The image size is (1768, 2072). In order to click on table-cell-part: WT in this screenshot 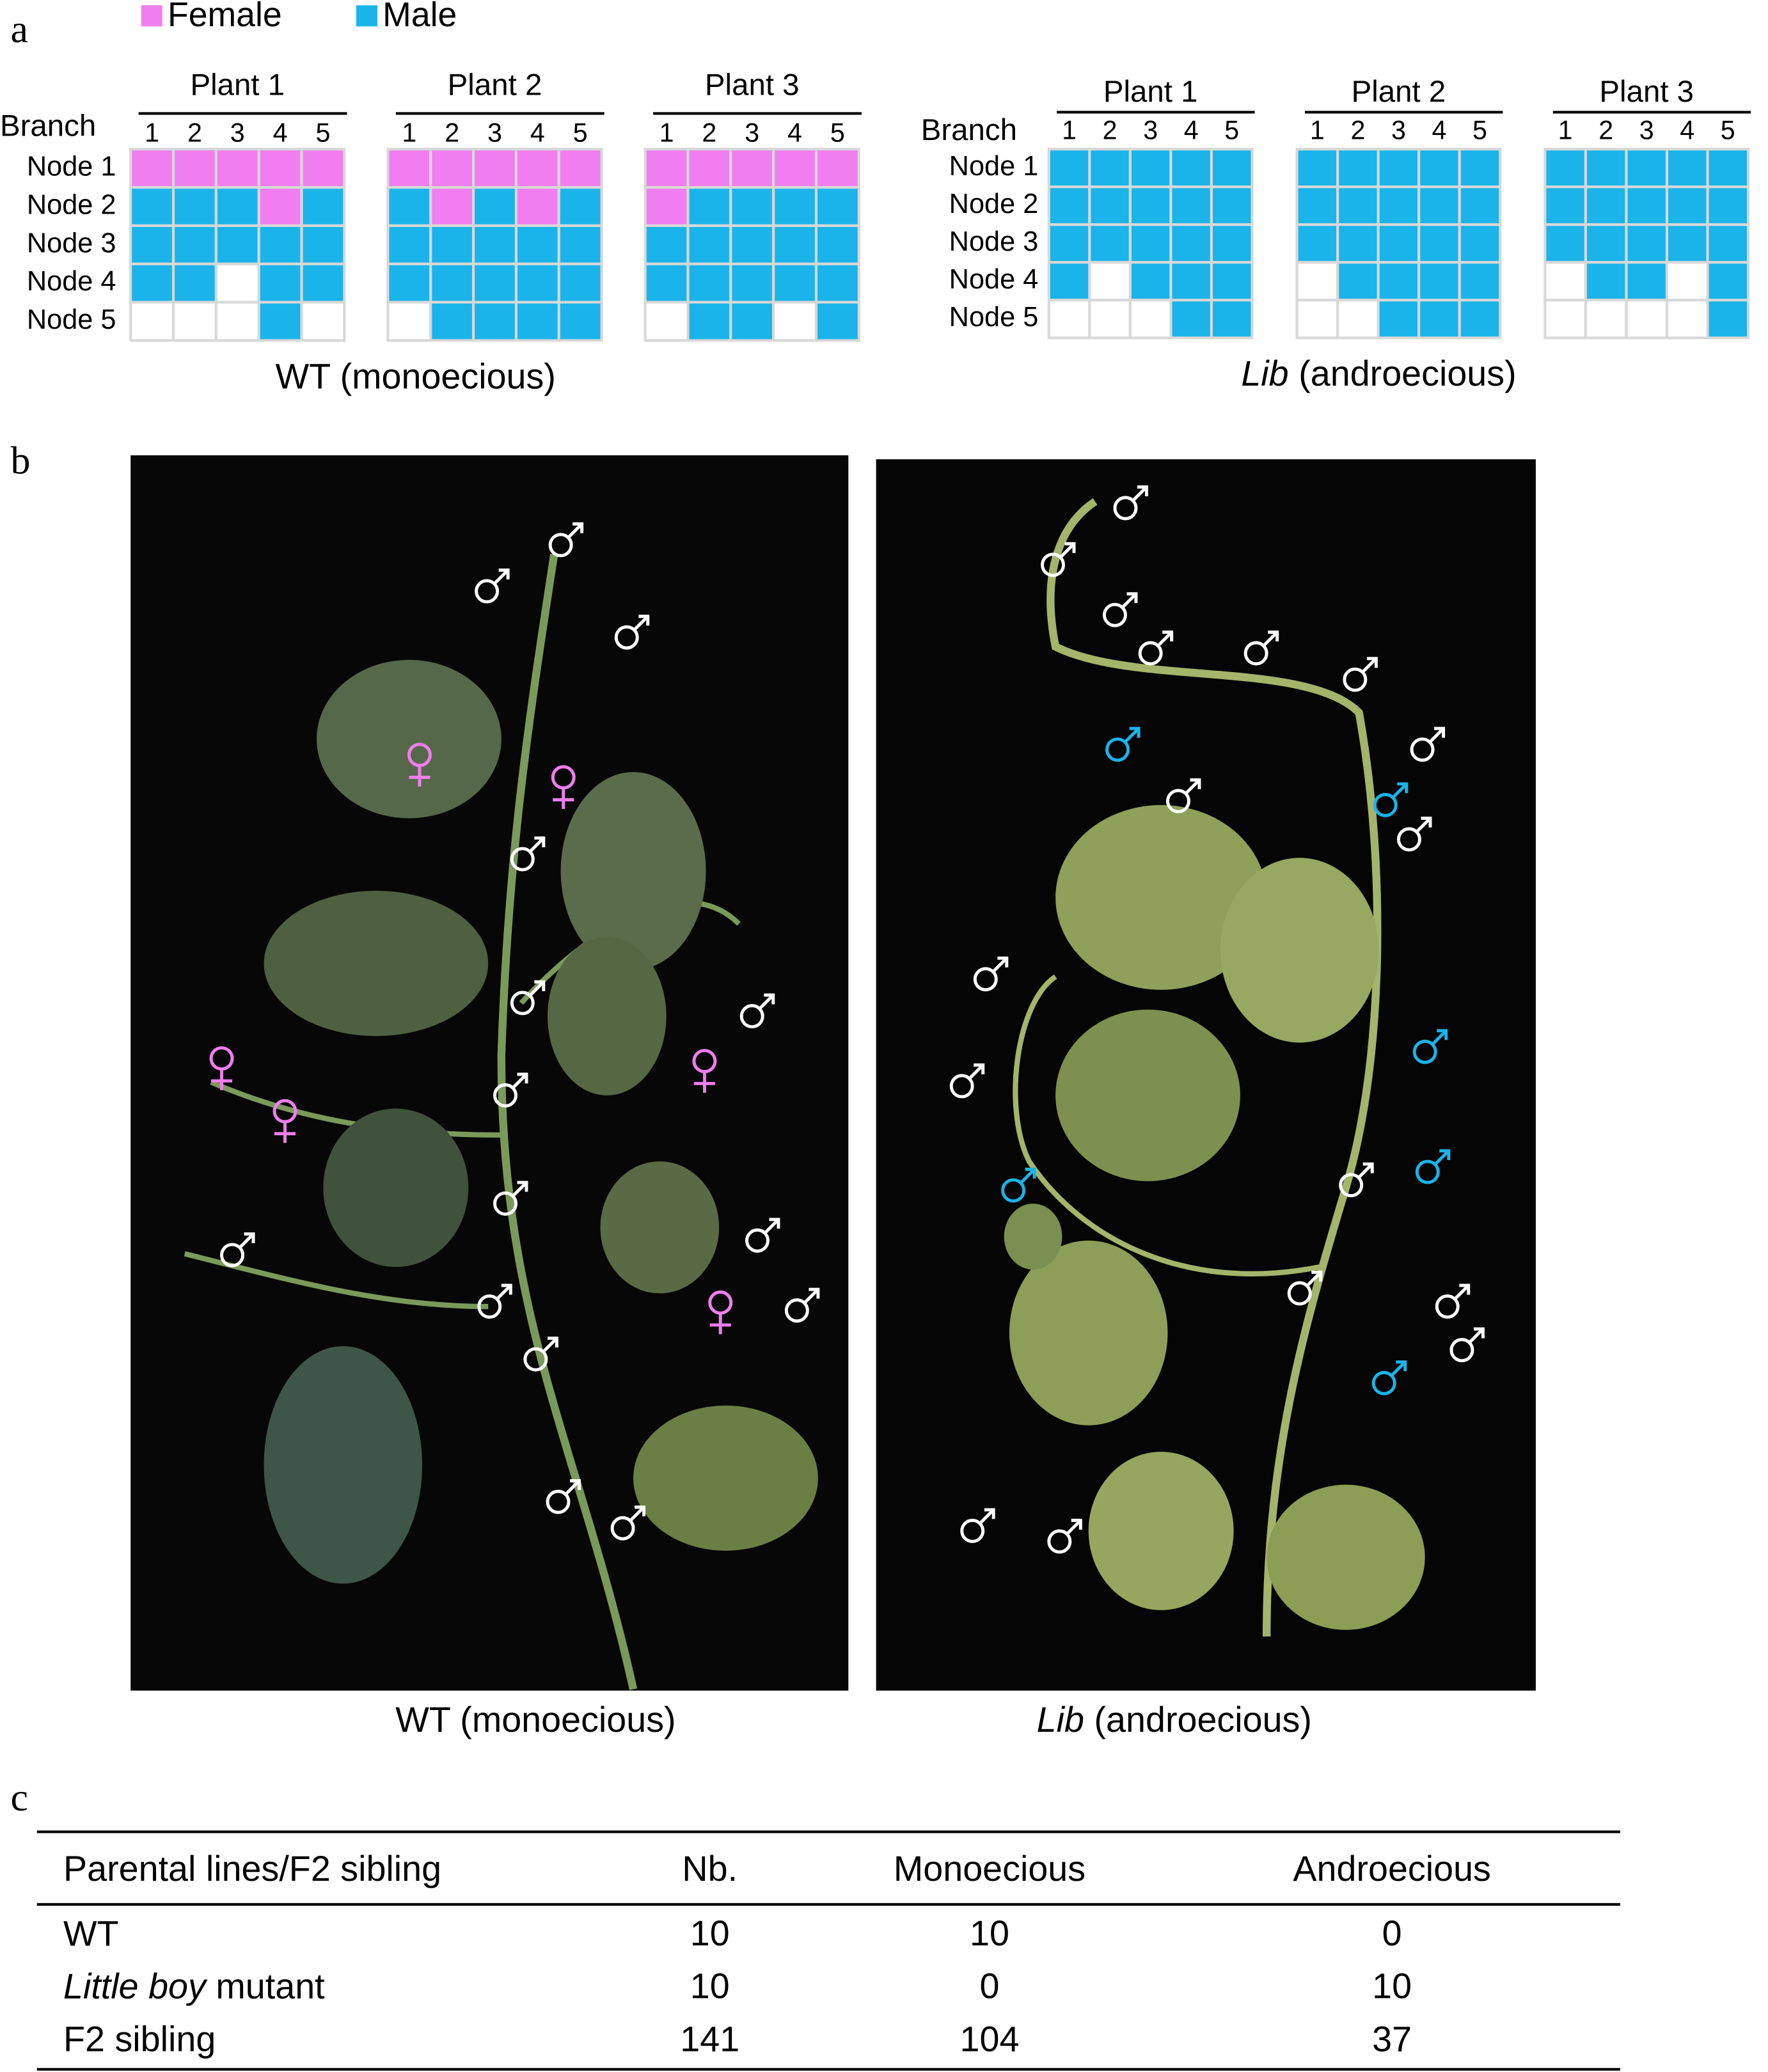, I will do `click(91, 1933)`.